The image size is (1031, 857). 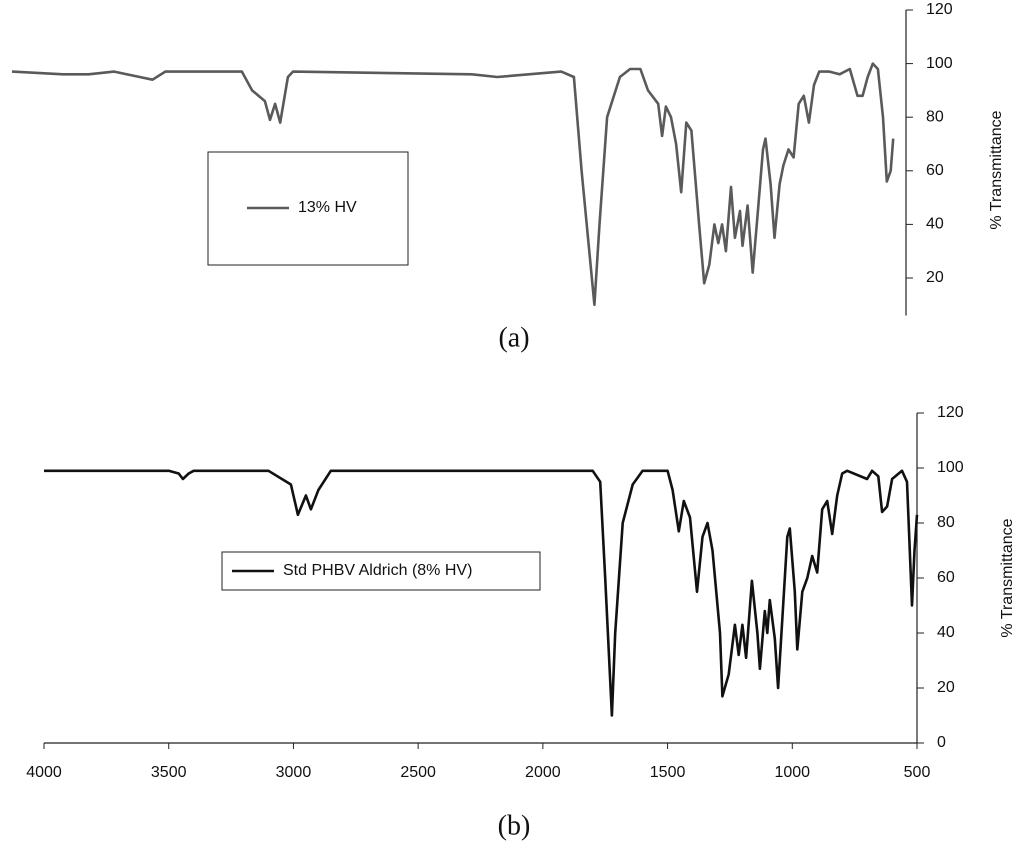 I want to click on x-tick-label: 4000, so click(x=44, y=772).